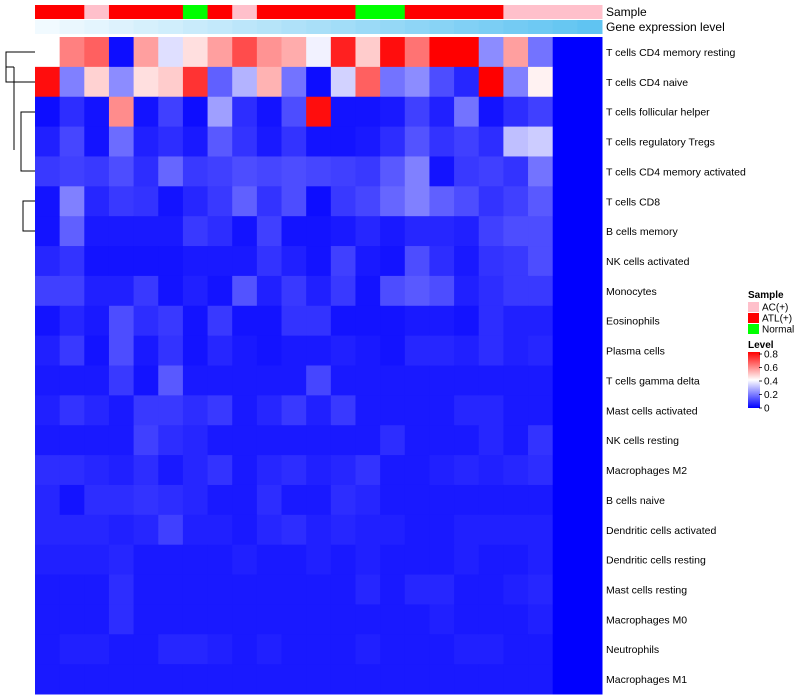 Image resolution: width=800 pixels, height=700 pixels. I want to click on legend-level-tick-label: 0.8, so click(771, 355).